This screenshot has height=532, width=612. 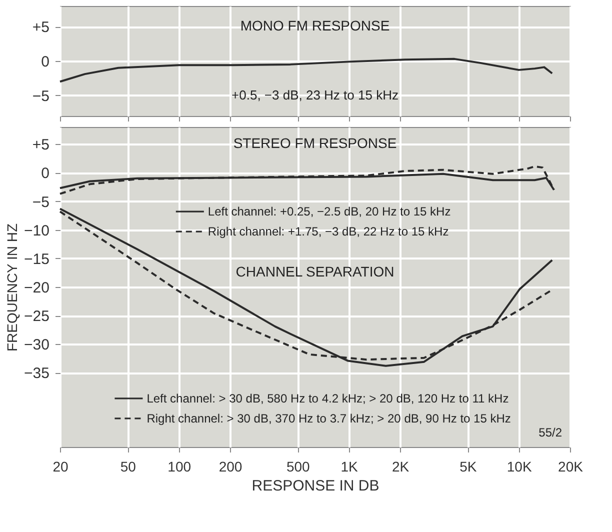 I want to click on x-tick-label: 20, so click(x=60, y=466).